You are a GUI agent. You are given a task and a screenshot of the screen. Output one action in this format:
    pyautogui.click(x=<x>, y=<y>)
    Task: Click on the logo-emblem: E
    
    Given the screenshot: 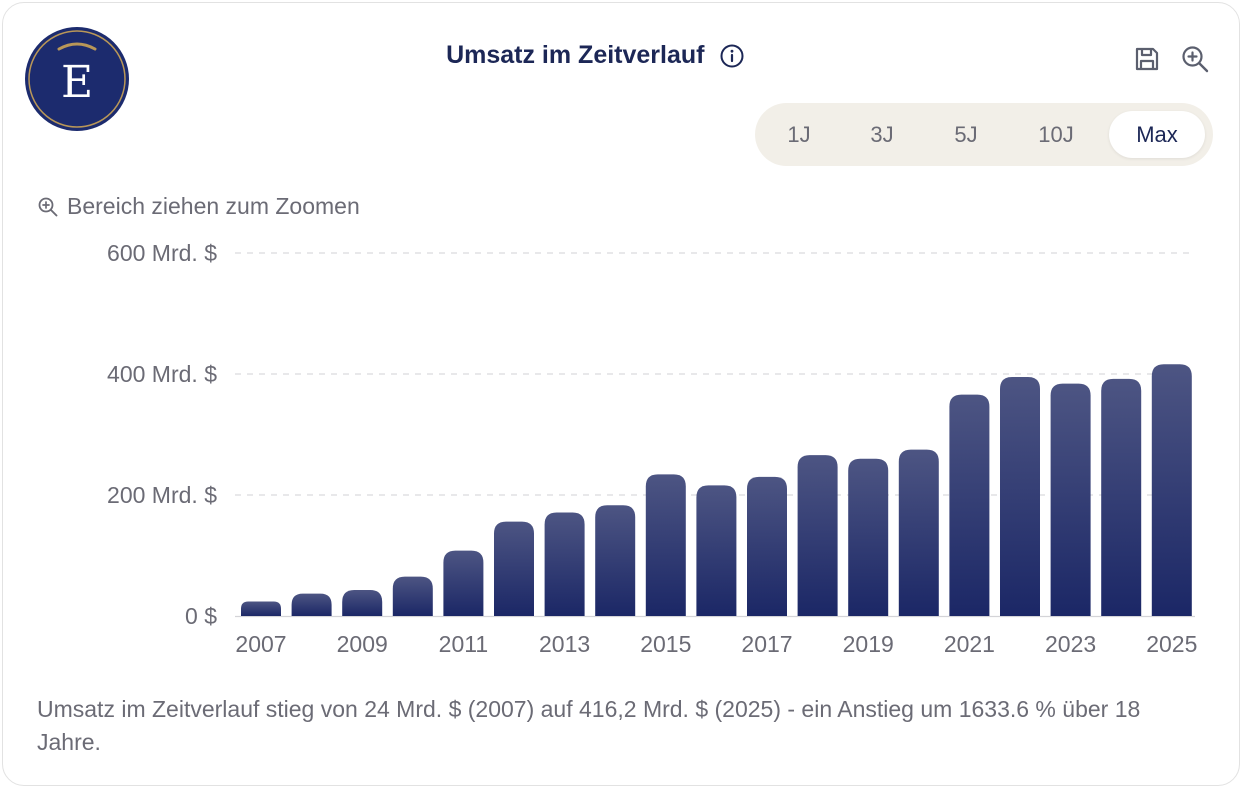 What is the action you would take?
    pyautogui.click(x=77, y=79)
    